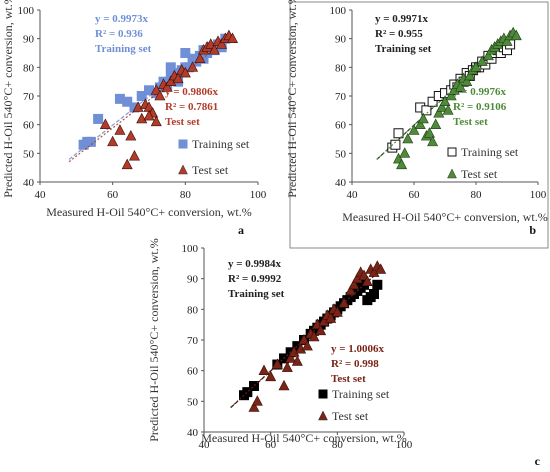 Image resolution: width=550 pixels, height=472 pixels. What do you see at coordinates (122, 19) in the screenshot?
I see `fit-equation: y = 0.9973x` at bounding box center [122, 19].